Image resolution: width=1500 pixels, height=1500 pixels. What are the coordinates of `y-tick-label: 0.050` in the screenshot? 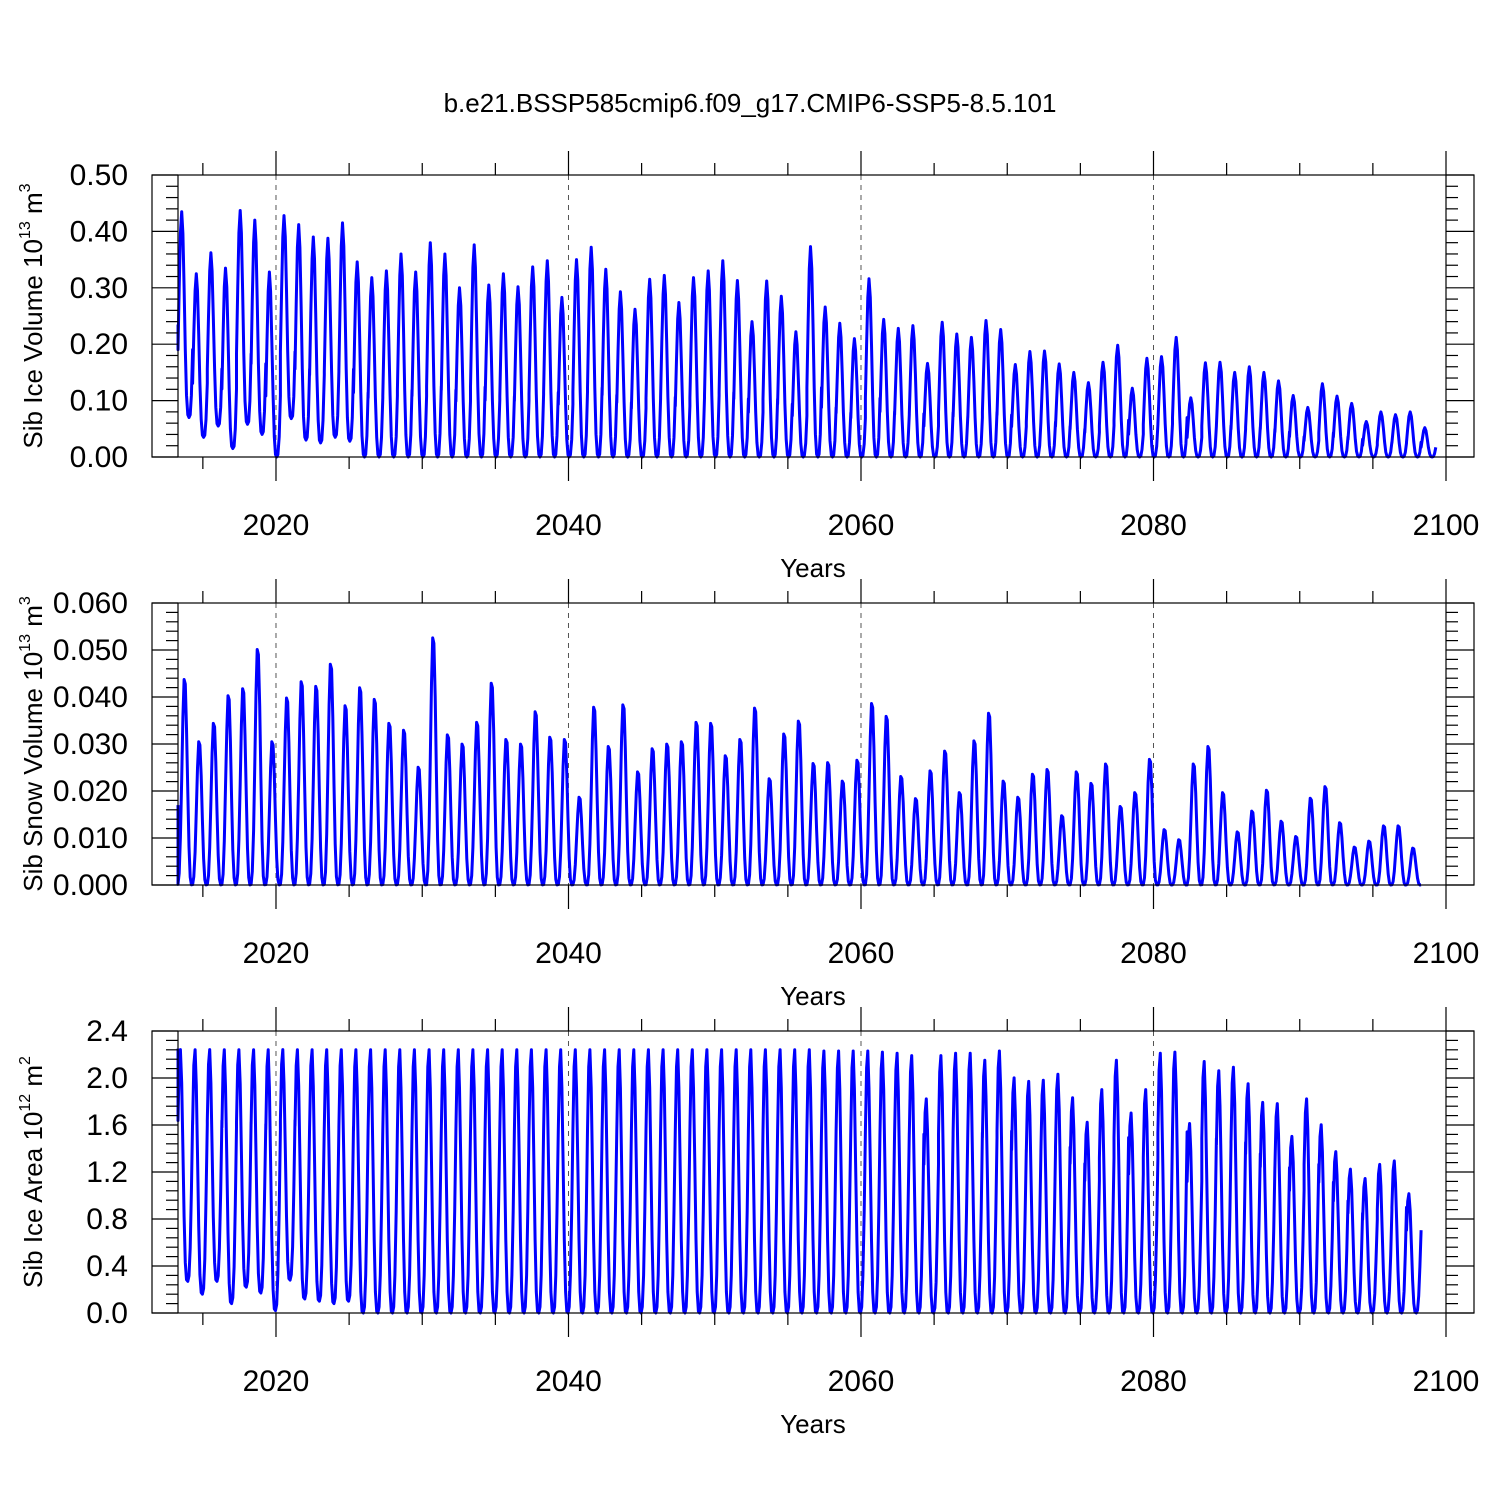 It's located at (90, 650).